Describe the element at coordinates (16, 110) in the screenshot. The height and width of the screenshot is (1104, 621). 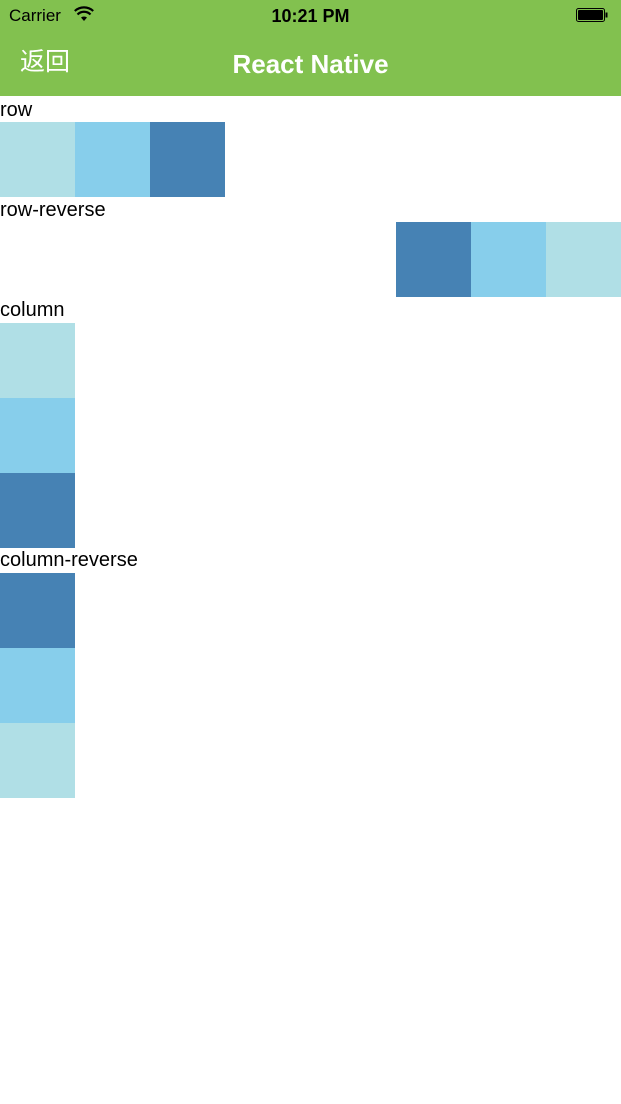
I see `section-label-row: row` at that location.